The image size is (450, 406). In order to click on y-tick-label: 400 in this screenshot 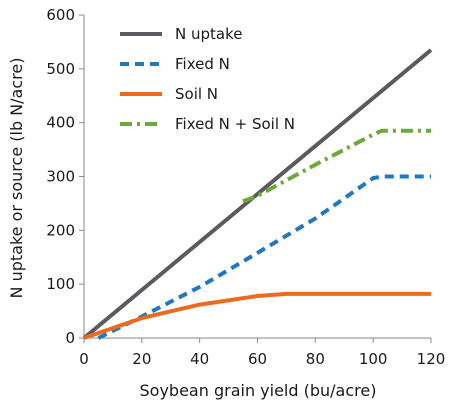, I will do `click(60, 123)`.